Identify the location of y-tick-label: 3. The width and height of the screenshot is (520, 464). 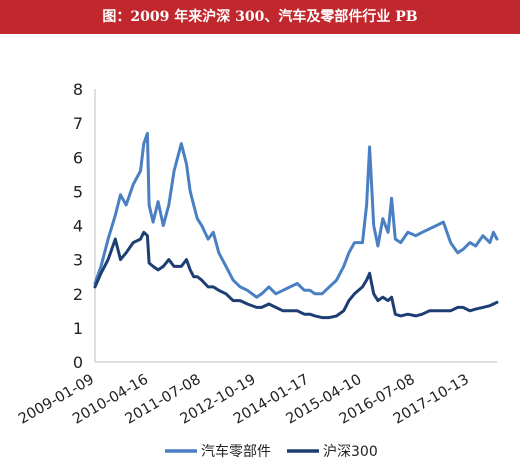
(78, 260).